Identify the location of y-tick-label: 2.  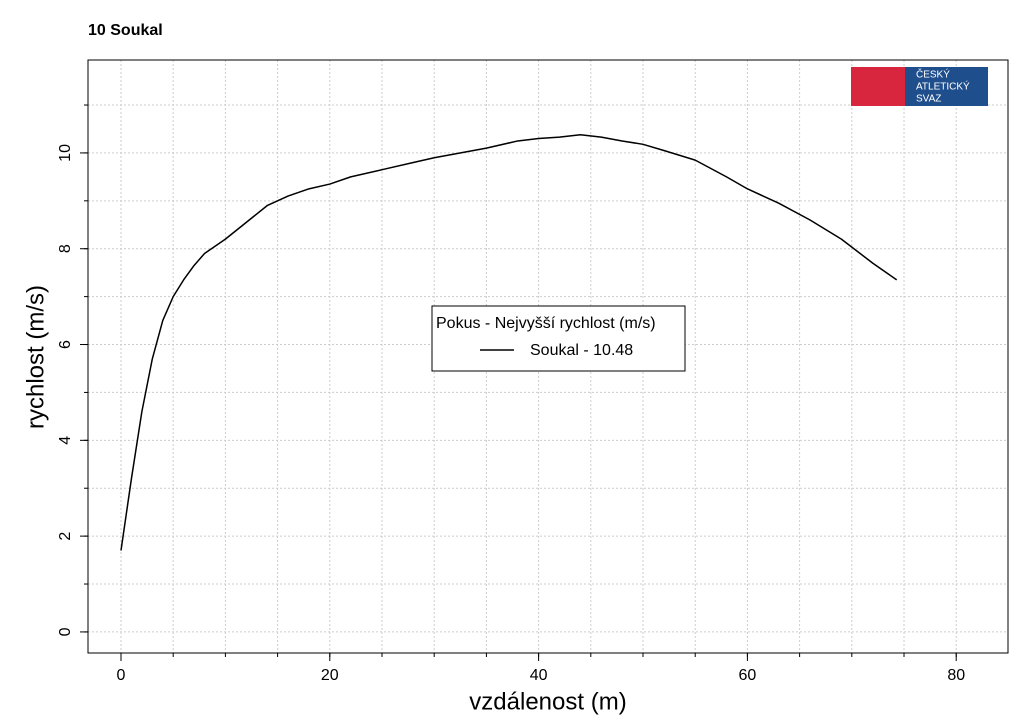
(65, 536).